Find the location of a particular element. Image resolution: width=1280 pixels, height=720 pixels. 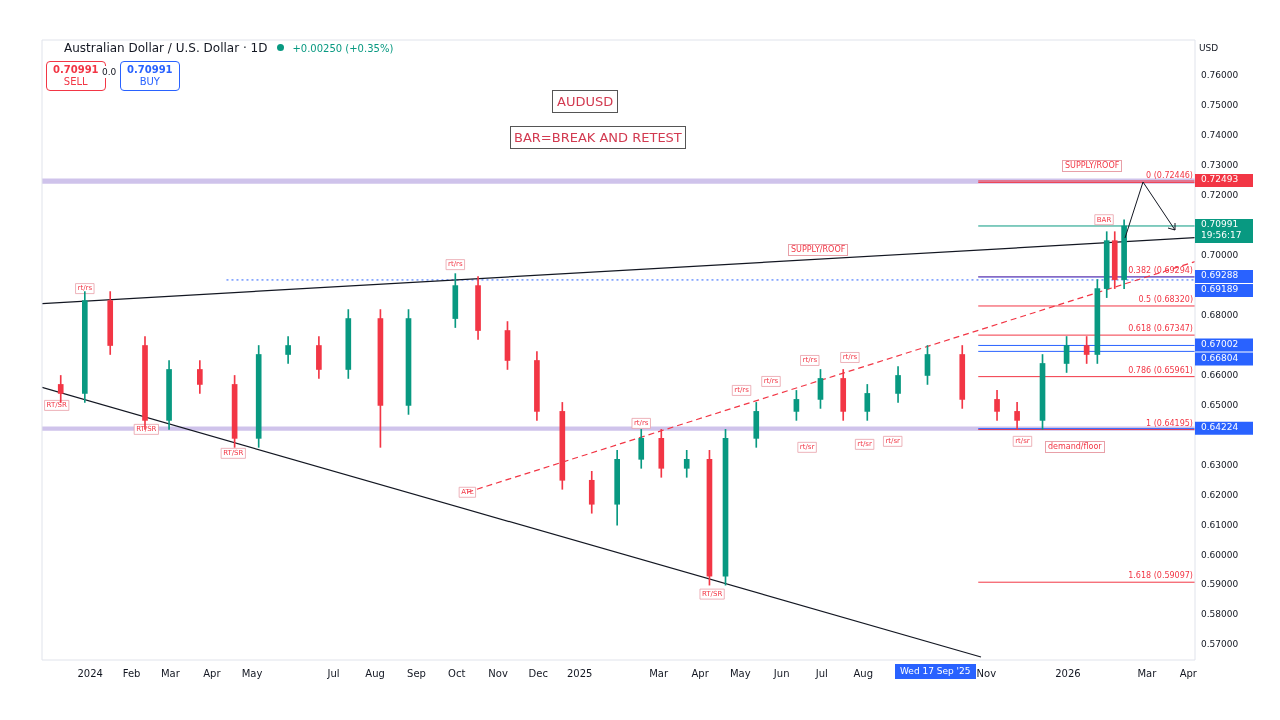

y-tick-label: 0.76000 is located at coordinates (1220, 75).